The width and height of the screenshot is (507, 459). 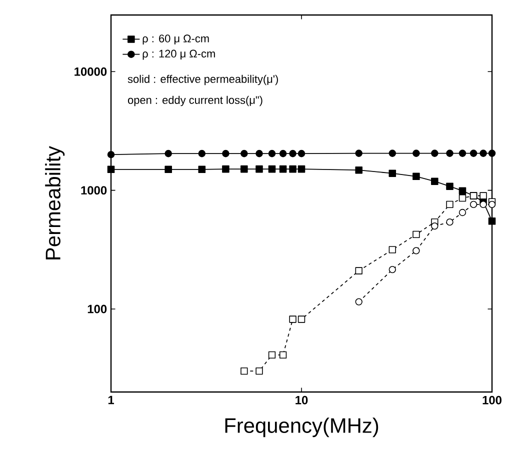 What do you see at coordinates (90, 71) in the screenshot?
I see `y-tick-label: 10000` at bounding box center [90, 71].